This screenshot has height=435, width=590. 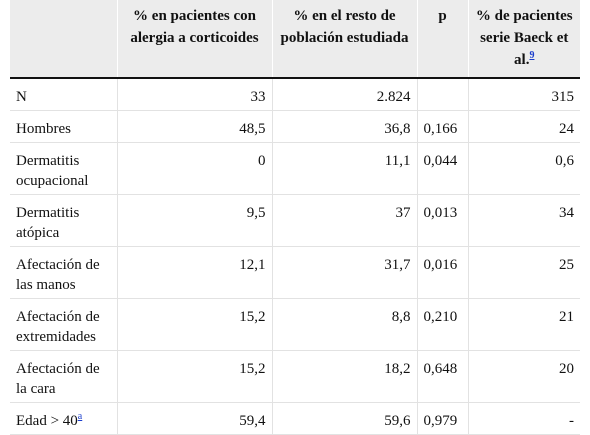 What do you see at coordinates (523, 376) in the screenshot?
I see `cell: 20` at bounding box center [523, 376].